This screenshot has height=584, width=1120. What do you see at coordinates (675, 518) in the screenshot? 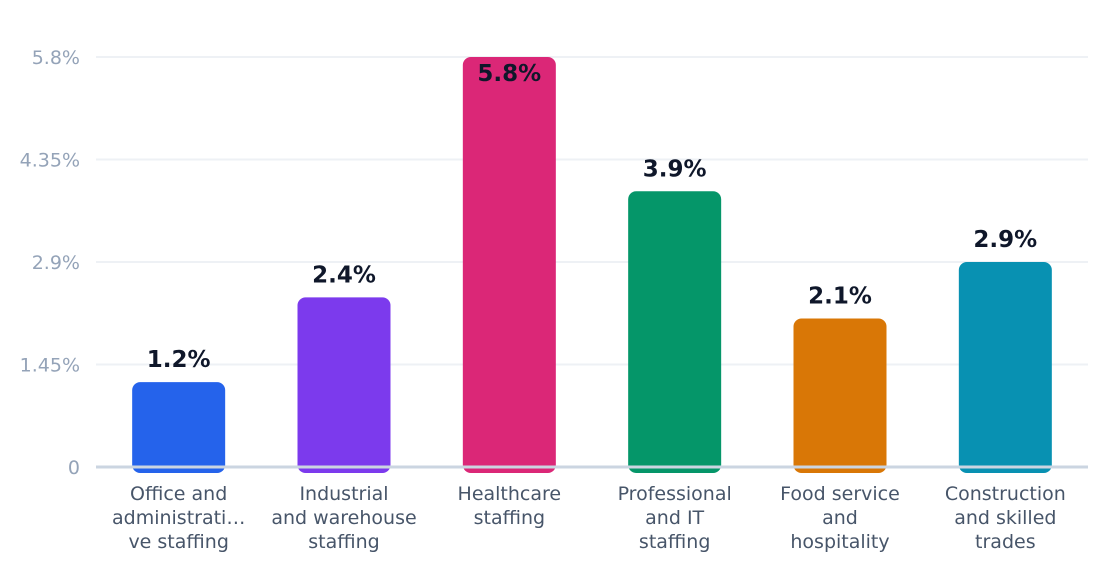
I see `x-tick-label: Professional and IT staffing` at bounding box center [675, 518].